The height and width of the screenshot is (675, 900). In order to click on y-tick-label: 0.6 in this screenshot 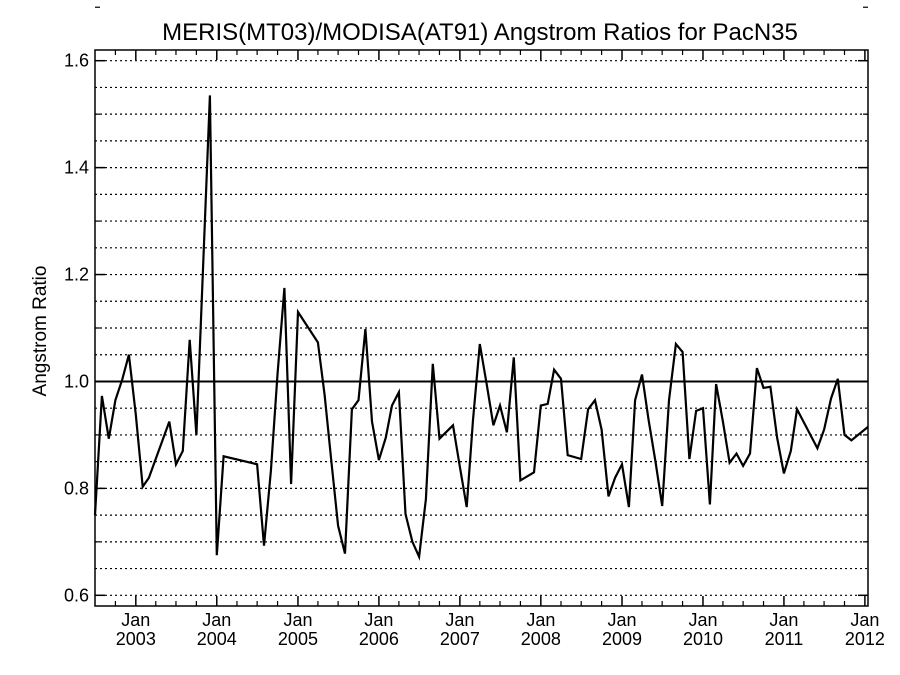, I will do `click(76, 595)`.